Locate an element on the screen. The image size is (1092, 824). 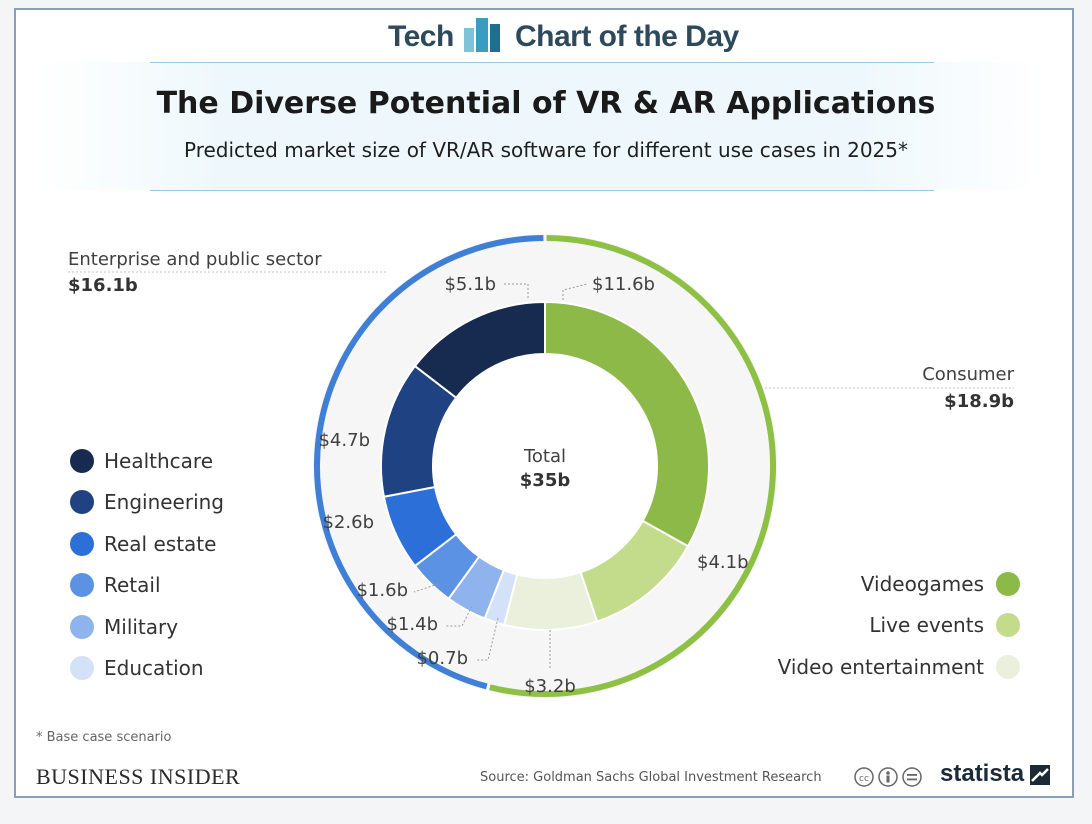
legend-item: Videogames is located at coordinates (870, 584).